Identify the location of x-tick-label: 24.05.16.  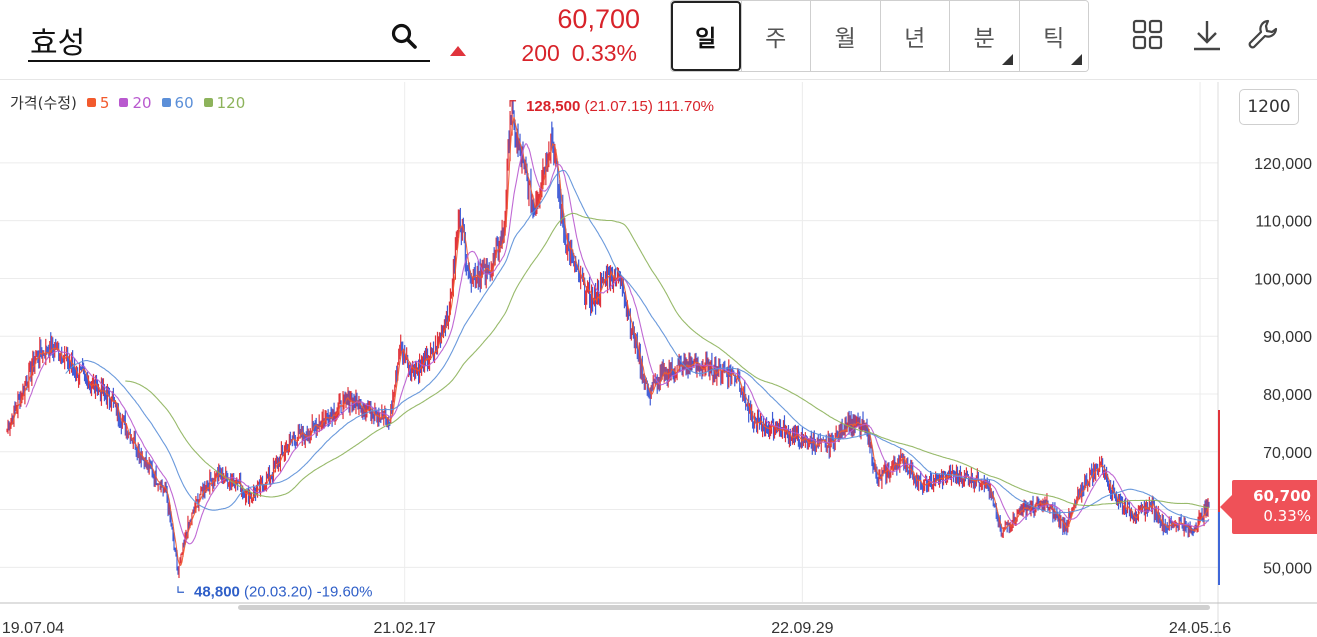
(1200, 628).